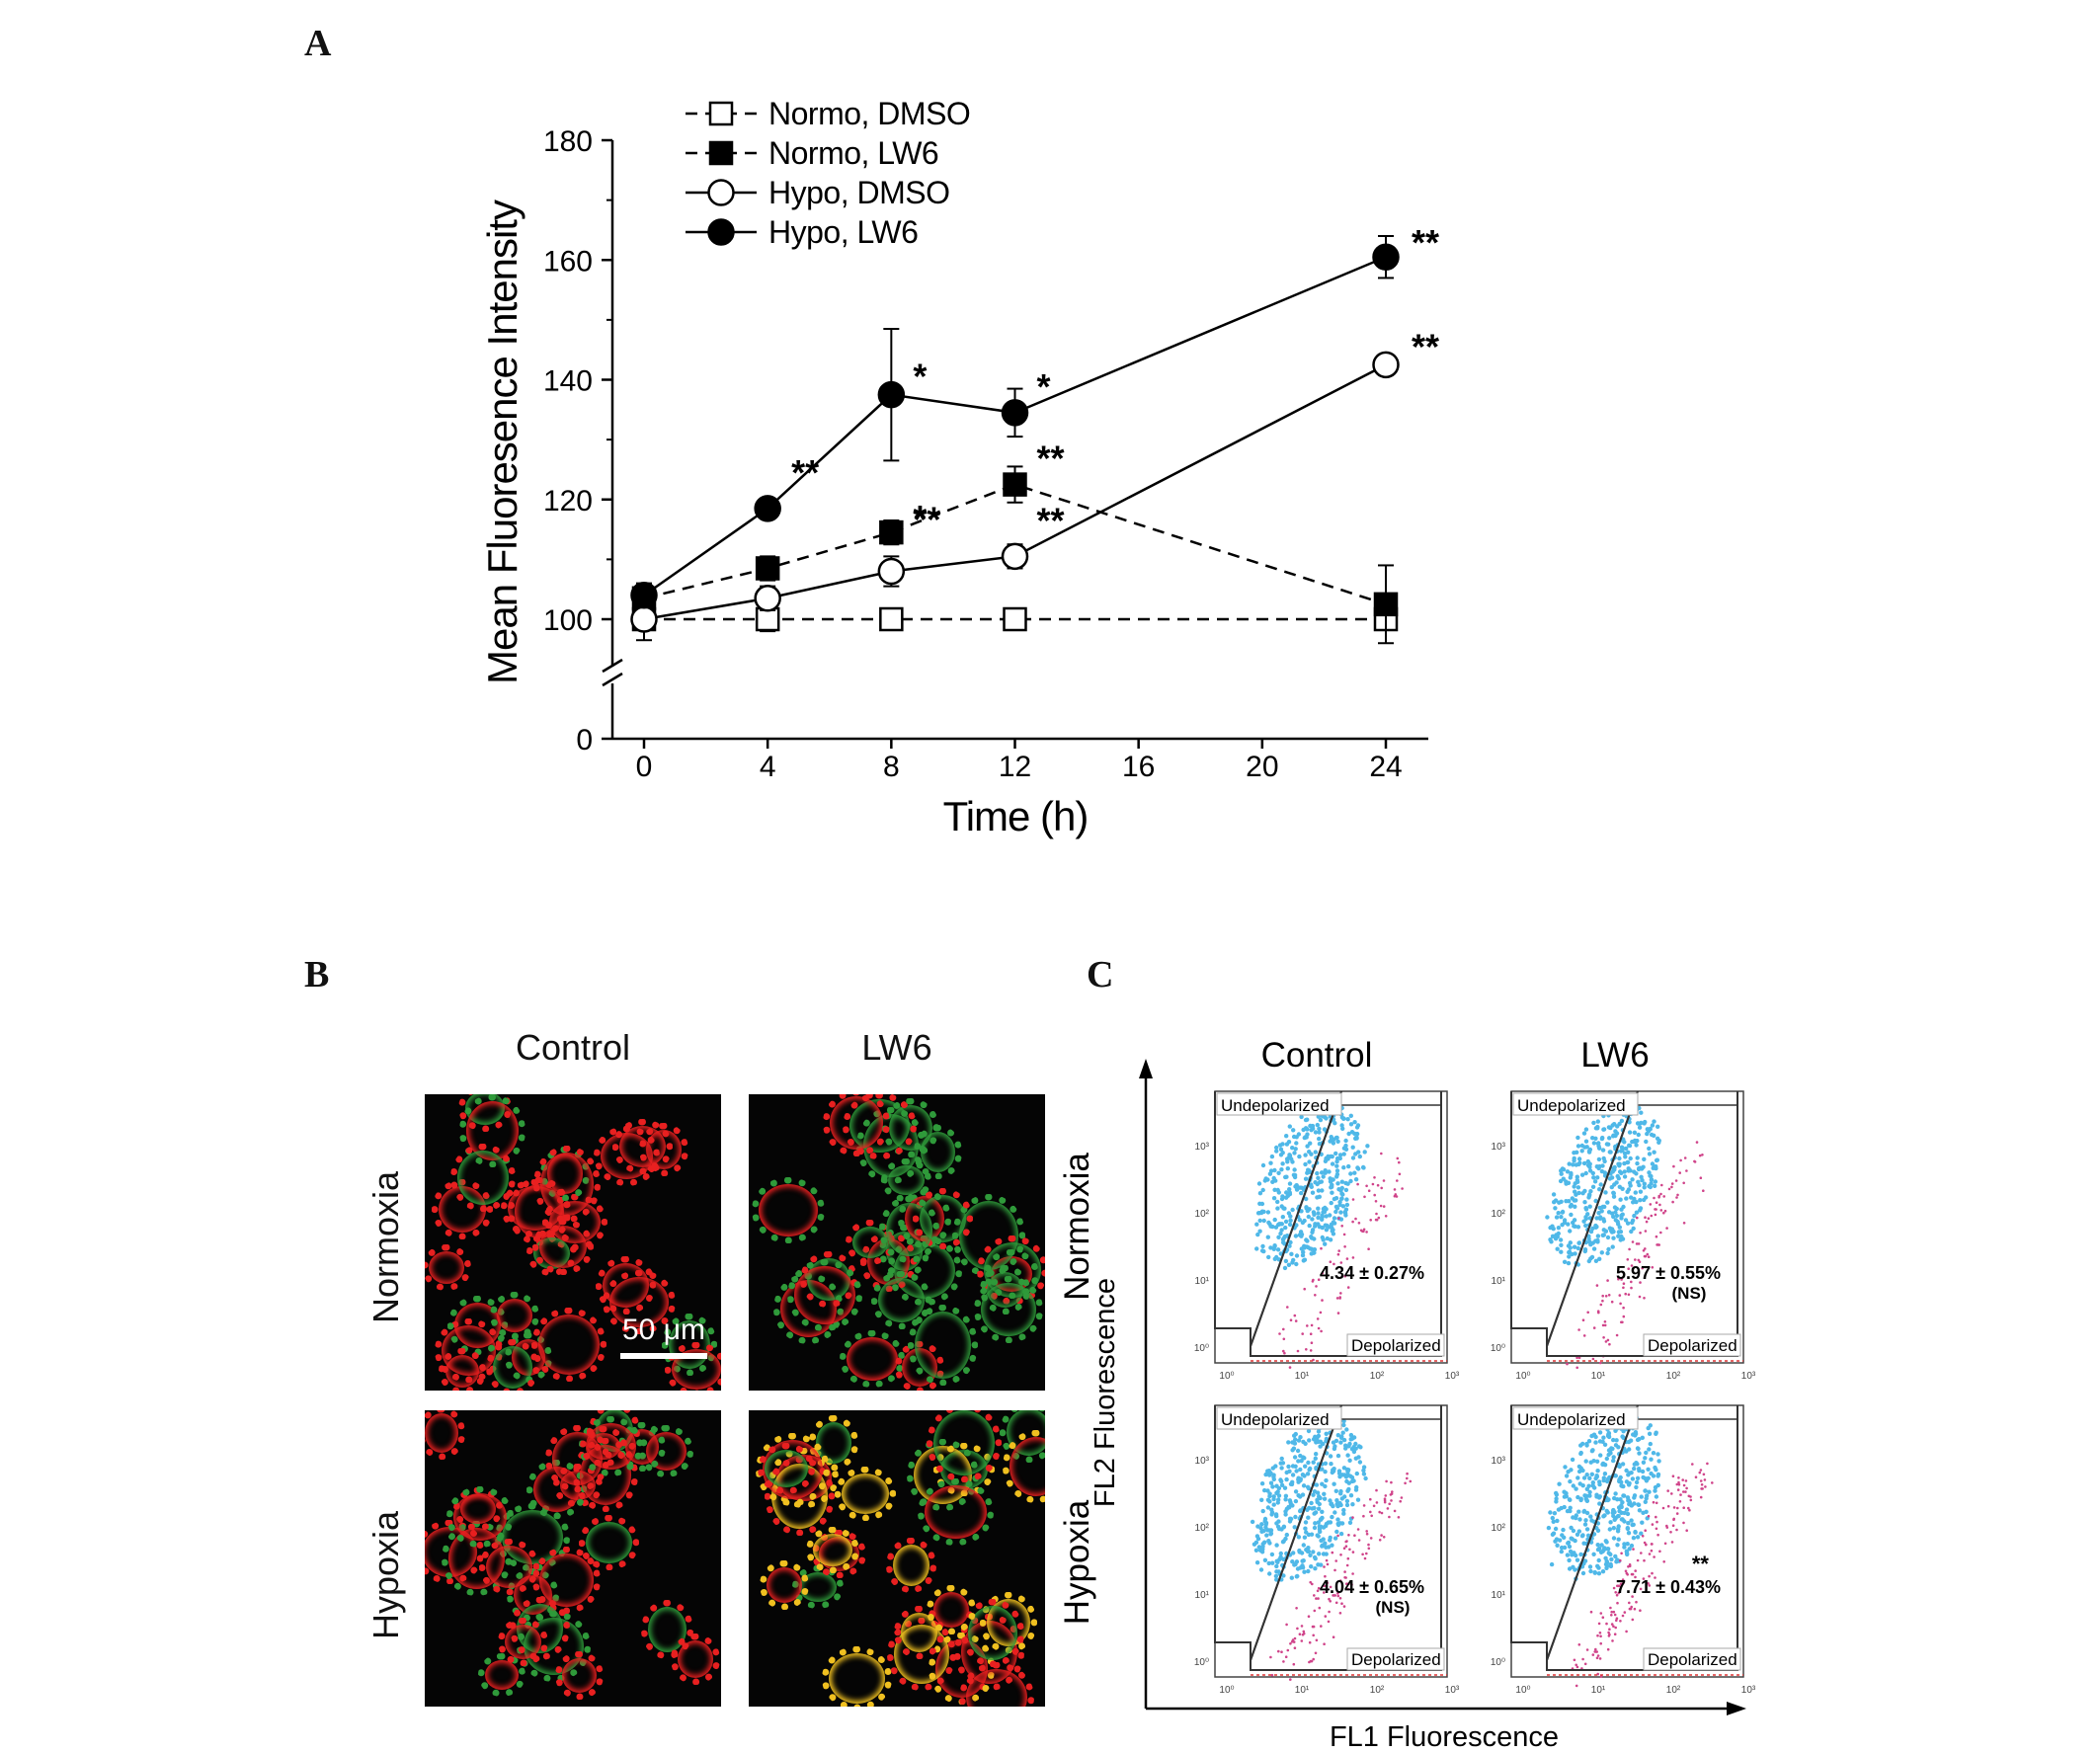 The width and height of the screenshot is (2100, 1753). What do you see at coordinates (920, 518) in the screenshot?
I see `significance-marker: *` at bounding box center [920, 518].